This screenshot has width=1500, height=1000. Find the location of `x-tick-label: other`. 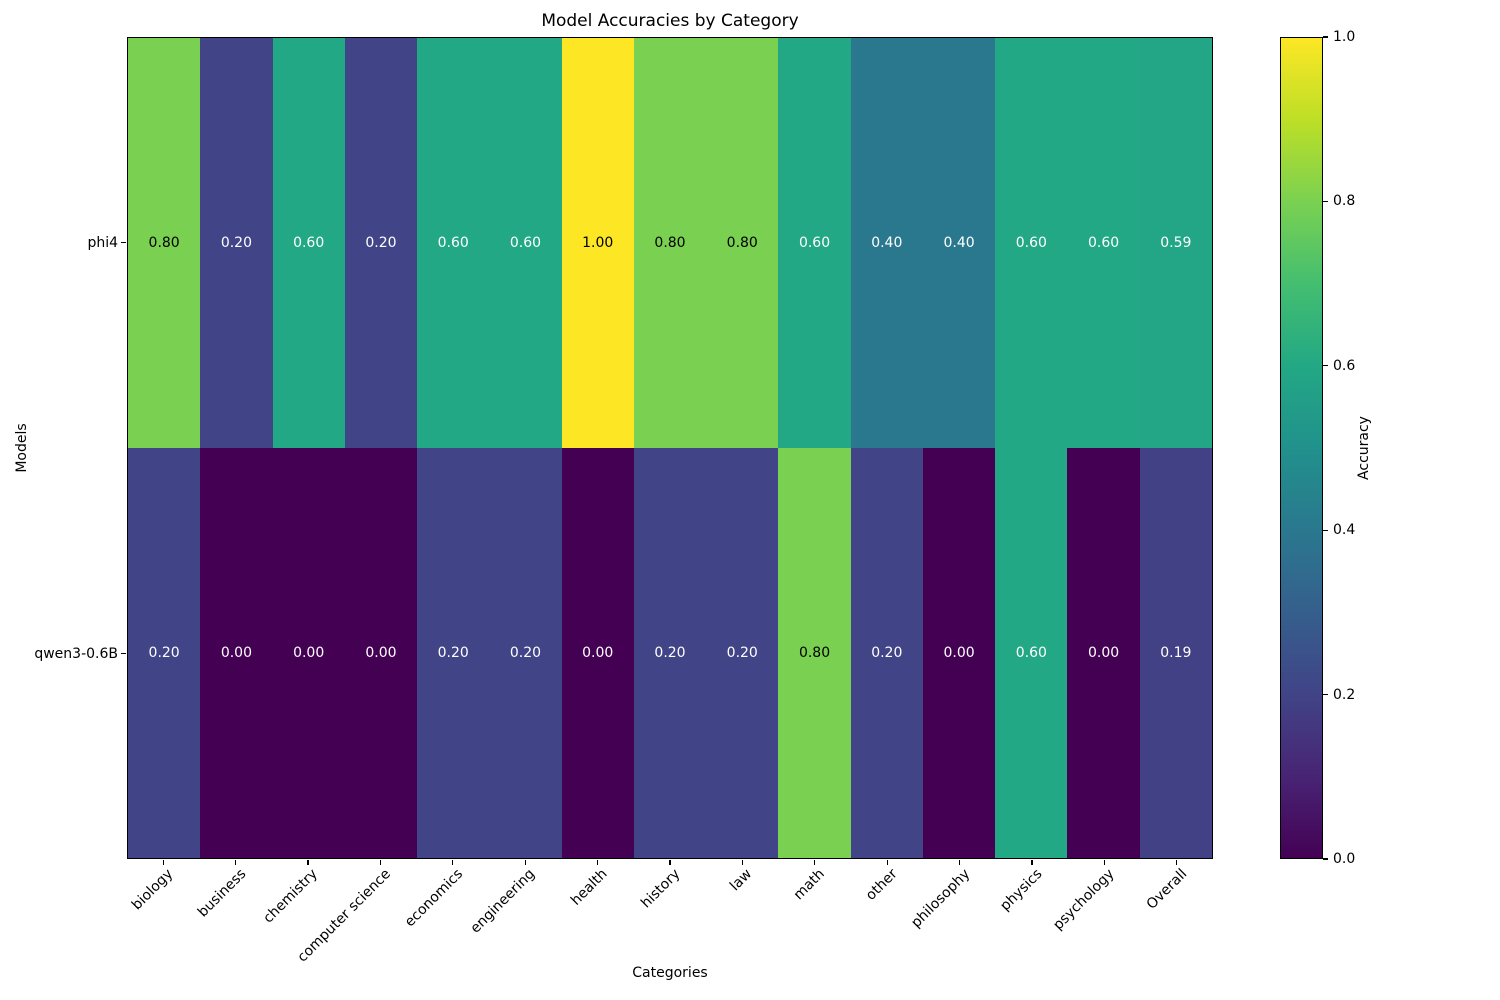

x-tick-label: other is located at coordinates (881, 885).